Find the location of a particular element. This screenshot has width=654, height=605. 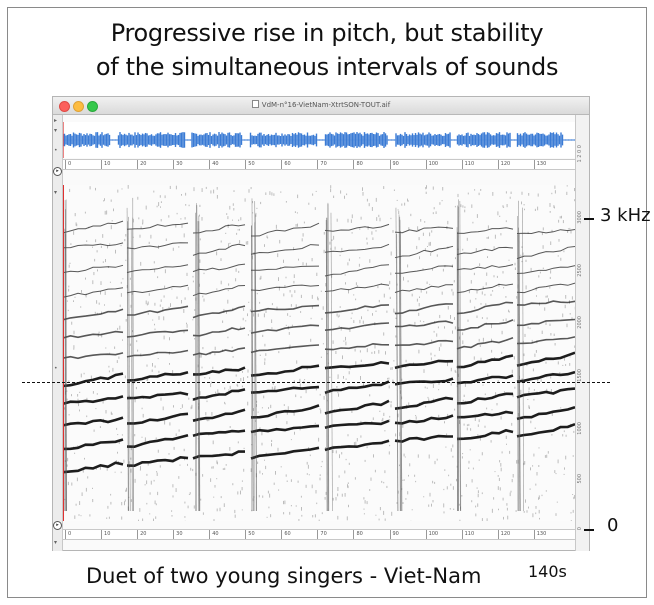

collapse-arrow-icon-3: ▾ is located at coordinates (56, 542).